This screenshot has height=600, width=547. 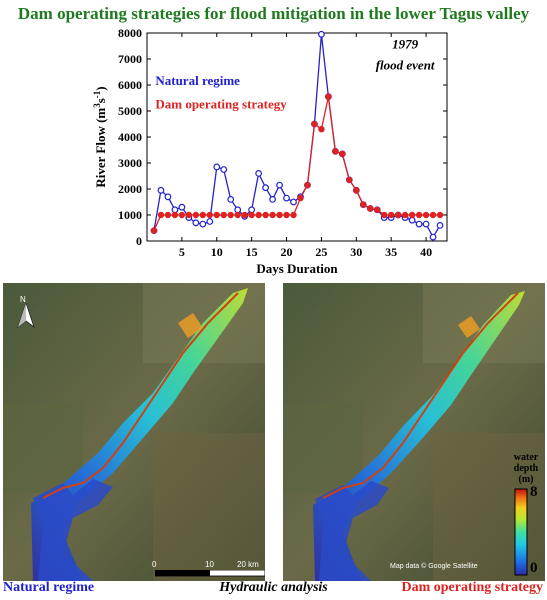 What do you see at coordinates (405, 64) in the screenshot?
I see `annotation-event: flood event` at bounding box center [405, 64].